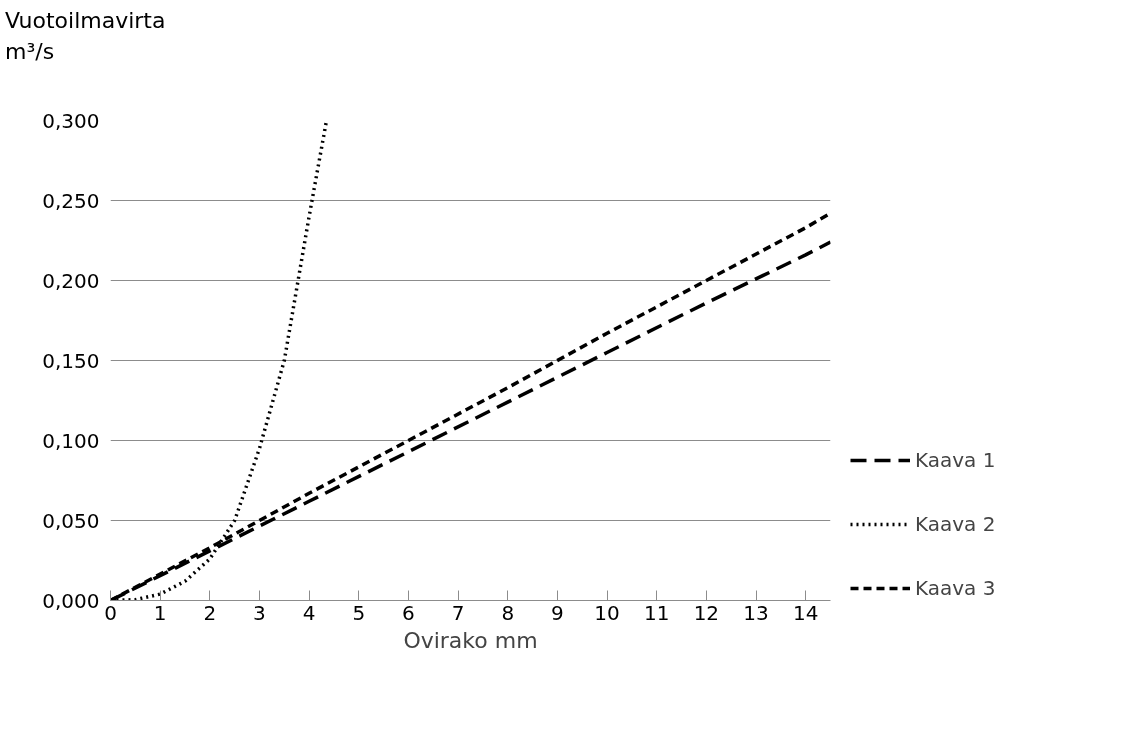  I want to click on x-tick-label: 10, so click(607, 612).